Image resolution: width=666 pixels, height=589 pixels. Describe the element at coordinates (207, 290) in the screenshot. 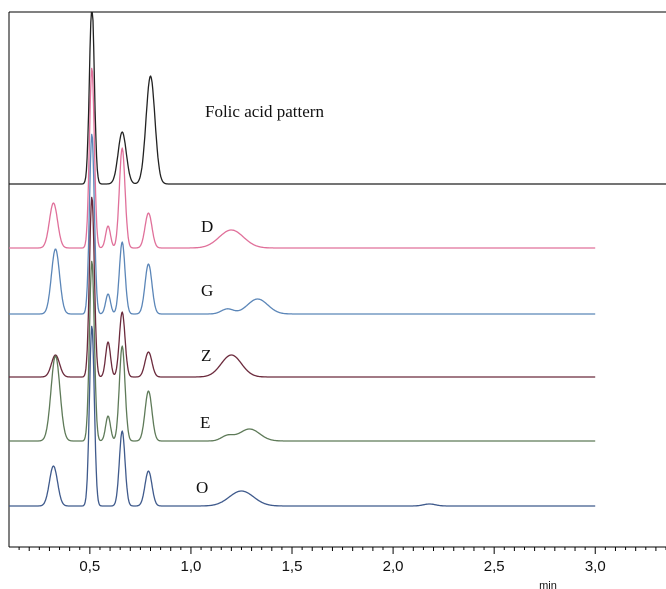

I see `series-label-g: G` at that location.